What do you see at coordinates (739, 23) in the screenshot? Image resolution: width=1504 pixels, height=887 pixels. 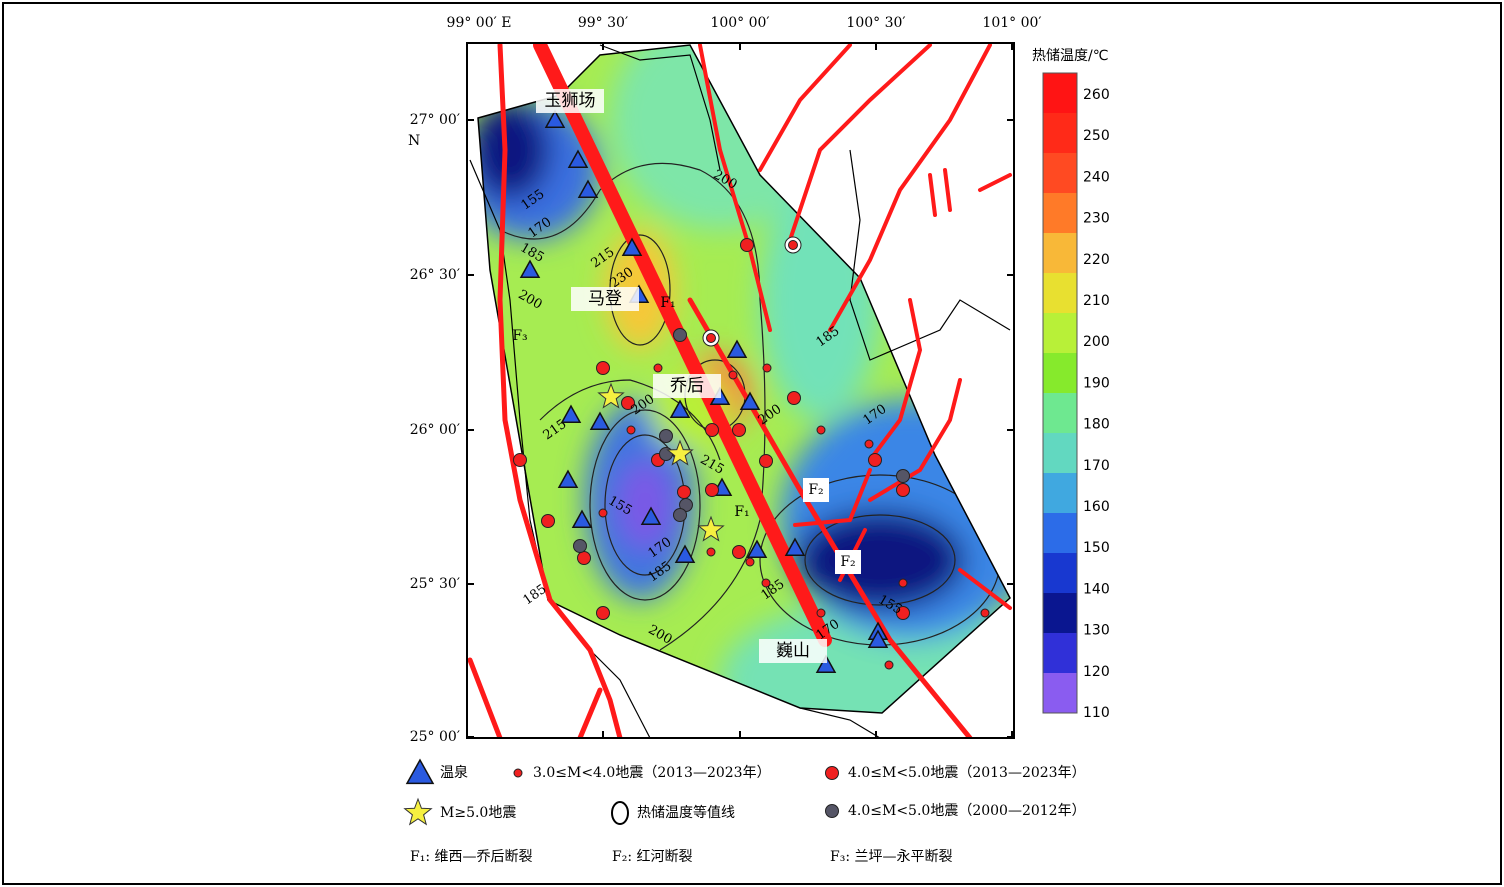 I see `x-axis-label: 100° 00′` at bounding box center [739, 23].